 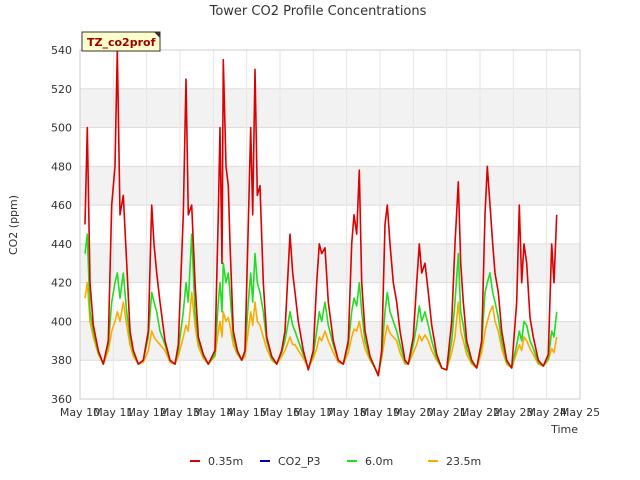 What do you see at coordinates (564, 429) in the screenshot?
I see `x-axis-label: Time` at bounding box center [564, 429].